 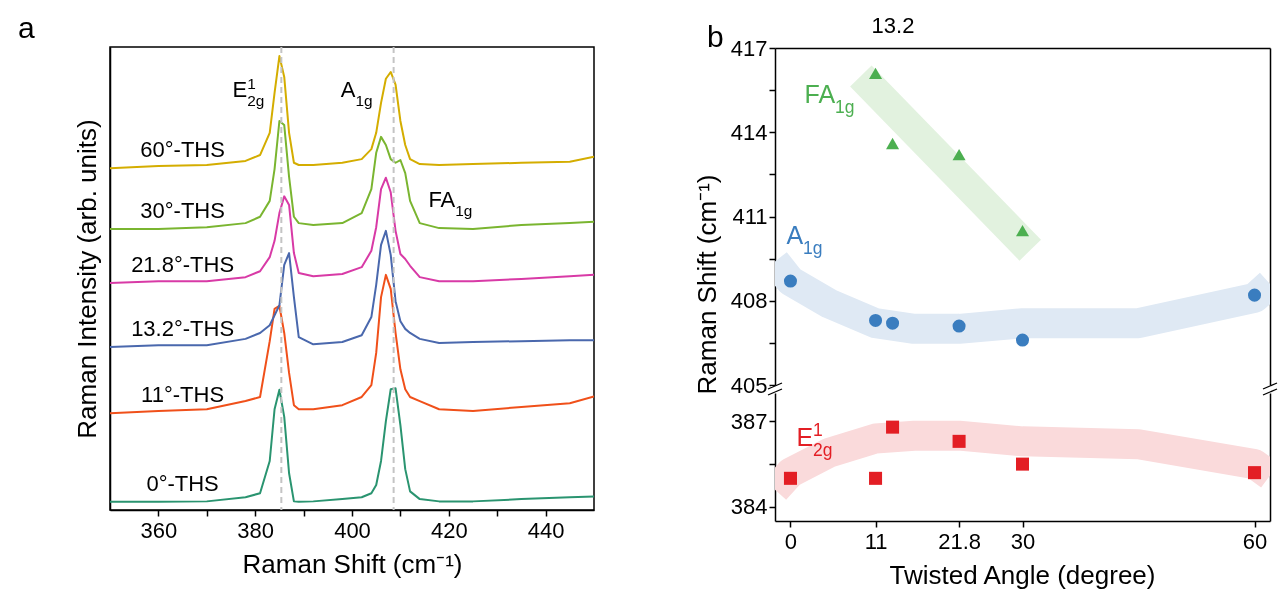 What do you see at coordinates (183, 329) in the screenshot?
I see `series-label: 13.2°-THS` at bounding box center [183, 329].